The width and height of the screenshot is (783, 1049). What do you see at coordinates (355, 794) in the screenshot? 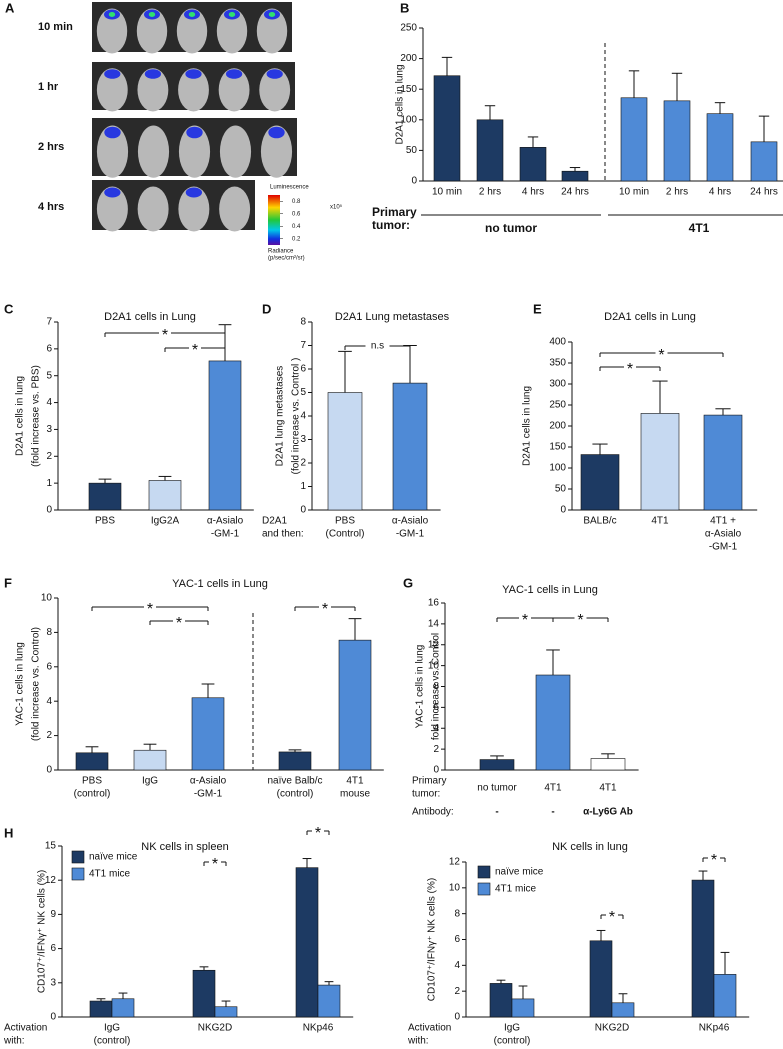
I see `x-tick-label: mouse` at bounding box center [355, 794].